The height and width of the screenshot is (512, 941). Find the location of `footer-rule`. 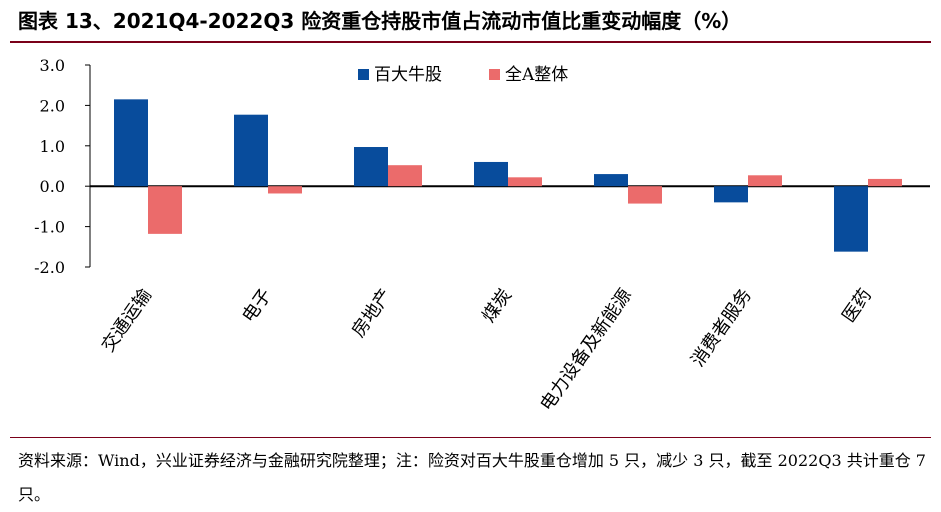

footer-rule is located at coordinates (470, 437).